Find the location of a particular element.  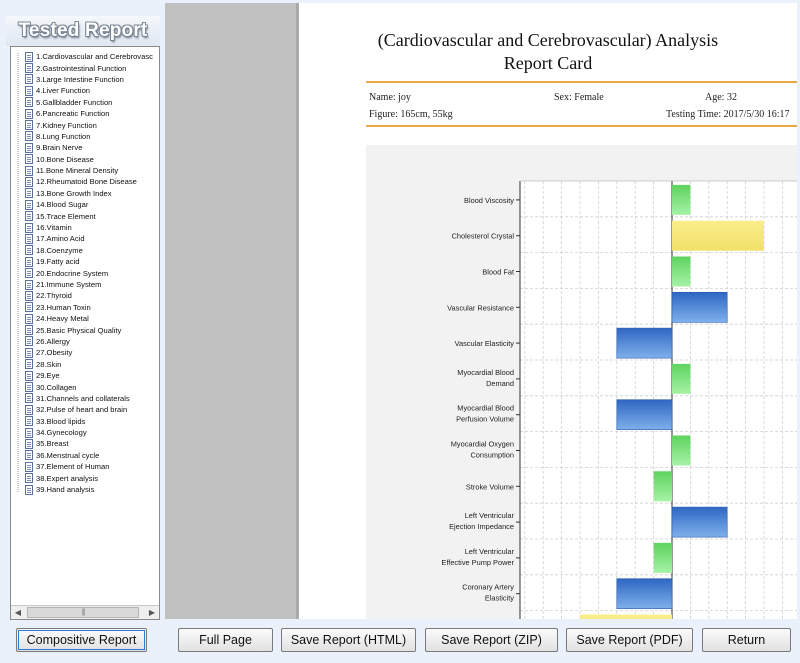

tree-item: 14.Blood Sugar is located at coordinates (92, 204).